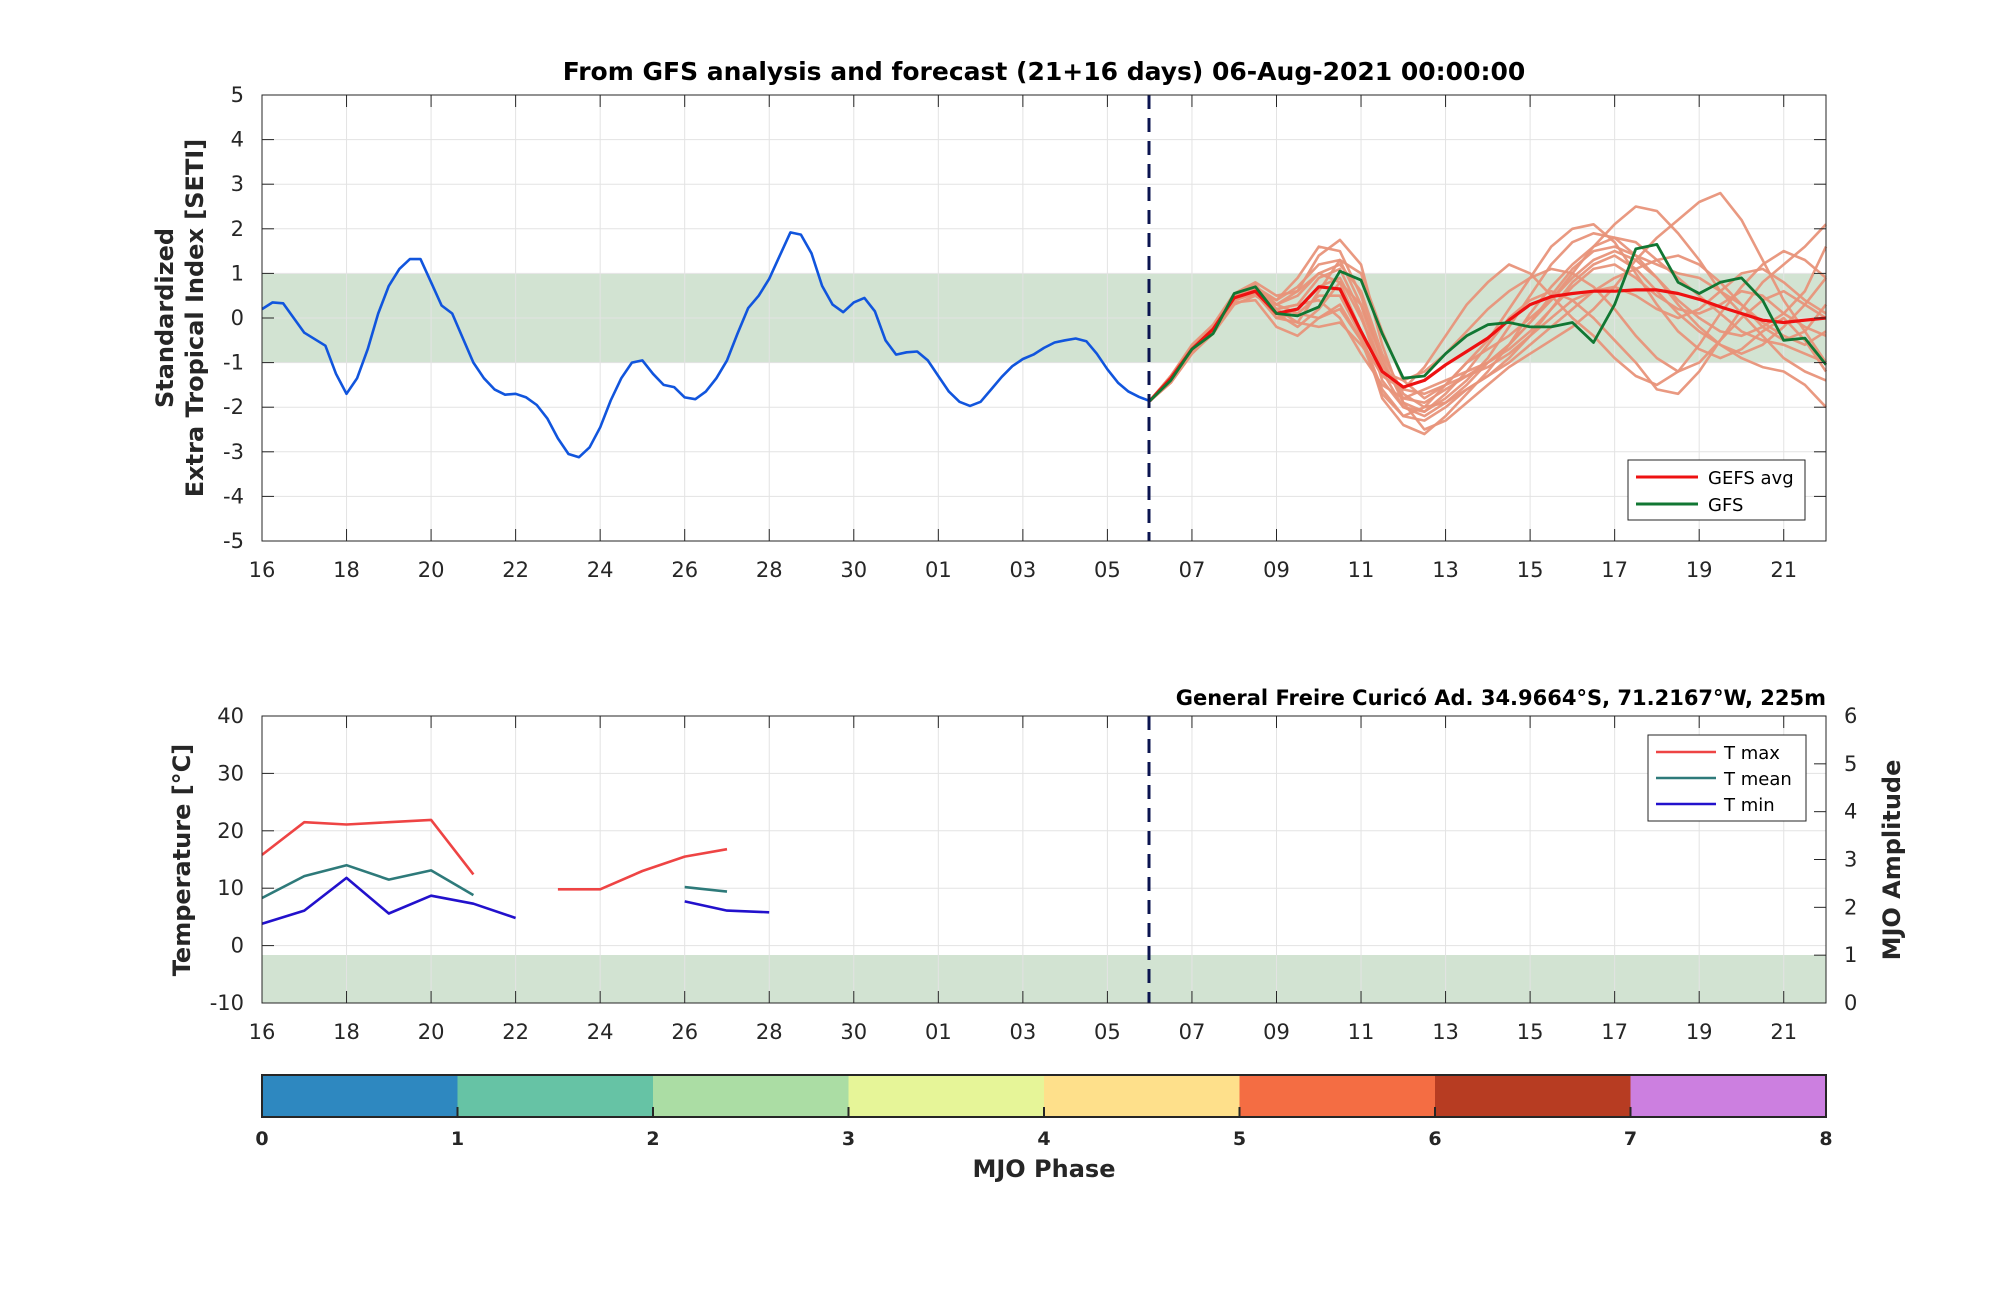  I want to click on seti-xtick-label: 21, so click(1783, 570).